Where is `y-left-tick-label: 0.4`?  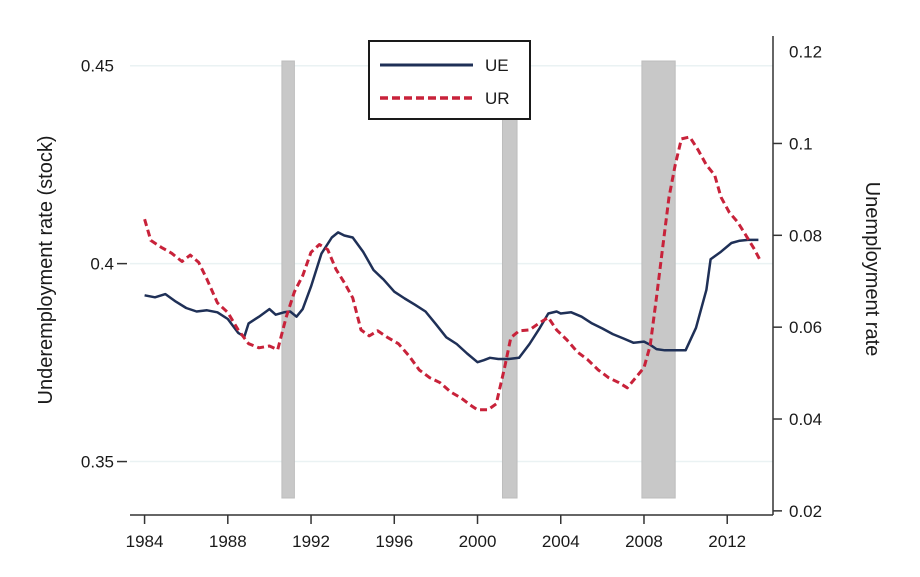
y-left-tick-label: 0.4 is located at coordinates (102, 264).